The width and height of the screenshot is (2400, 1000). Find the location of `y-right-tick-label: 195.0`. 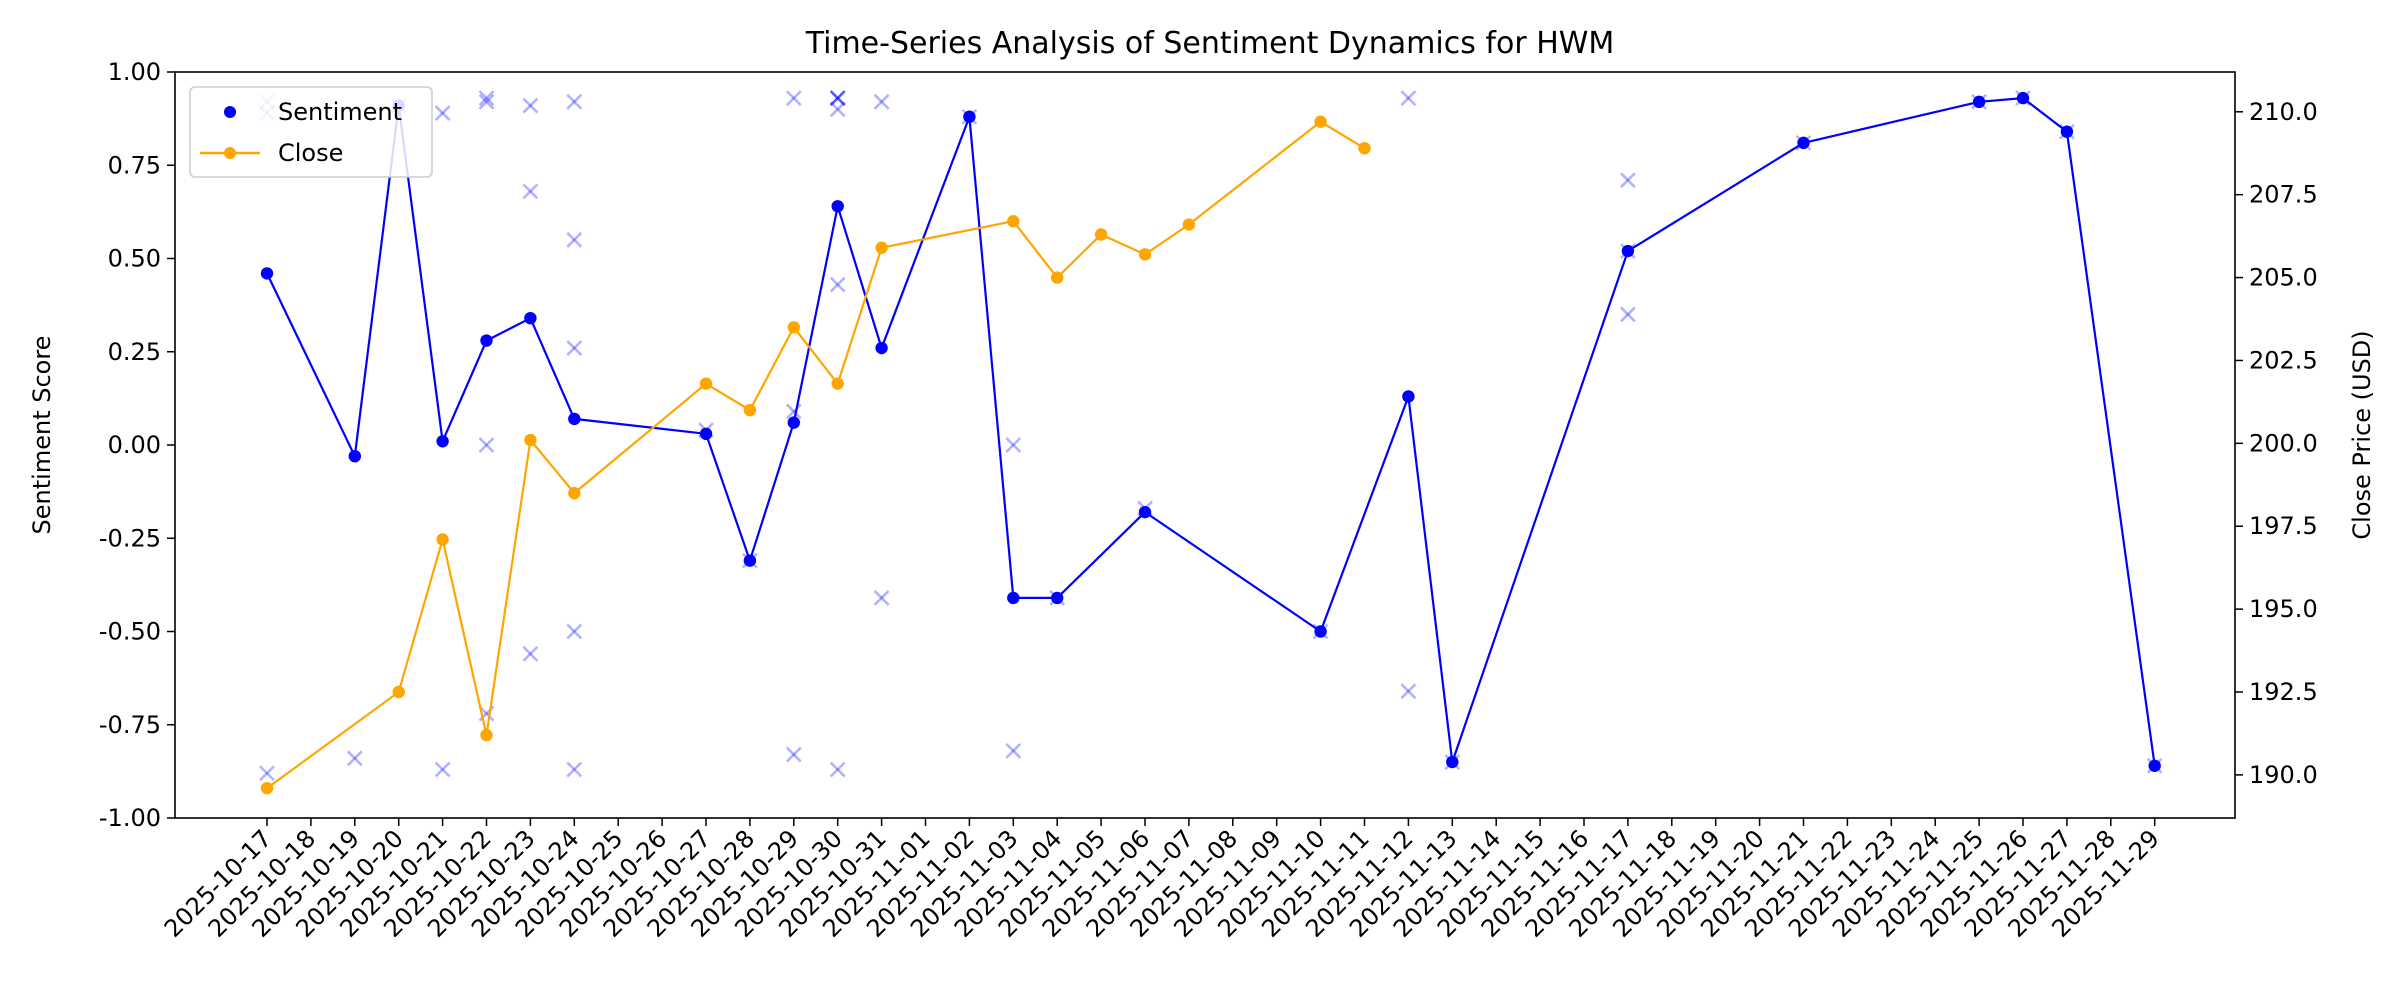

y-right-tick-label: 195.0 is located at coordinates (2283, 609).